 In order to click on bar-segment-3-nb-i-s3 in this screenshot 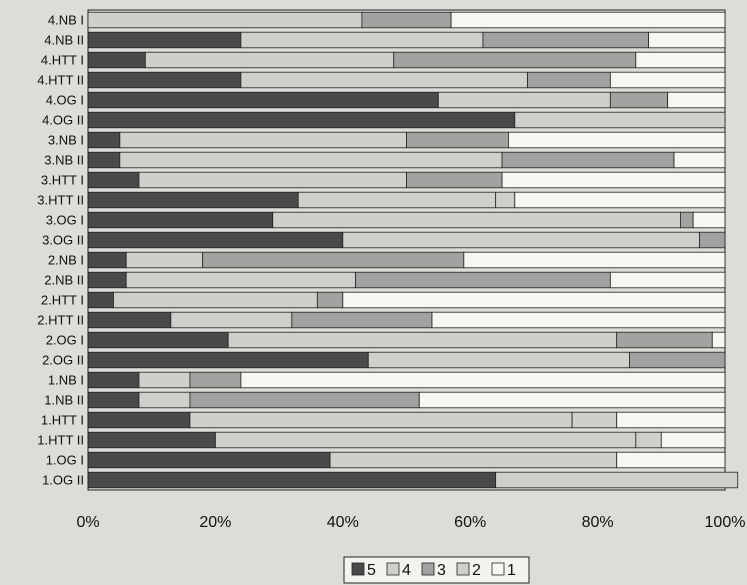, I will do `click(457, 140)`.